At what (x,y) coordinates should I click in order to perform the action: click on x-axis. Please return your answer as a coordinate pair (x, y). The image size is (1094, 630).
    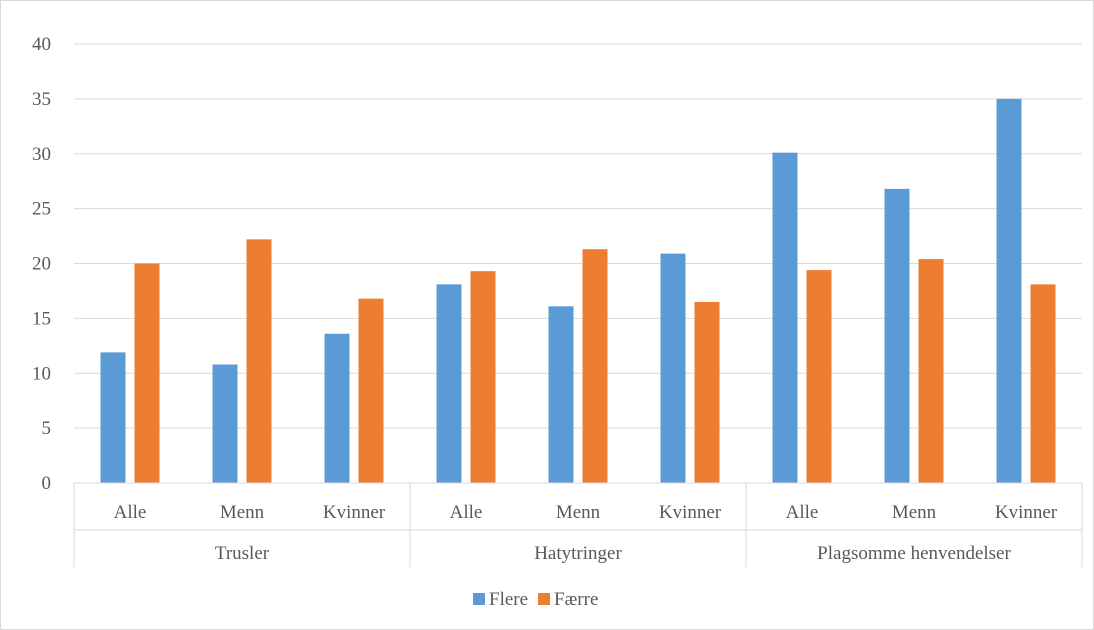
    Looking at the image, I should click on (578, 524).